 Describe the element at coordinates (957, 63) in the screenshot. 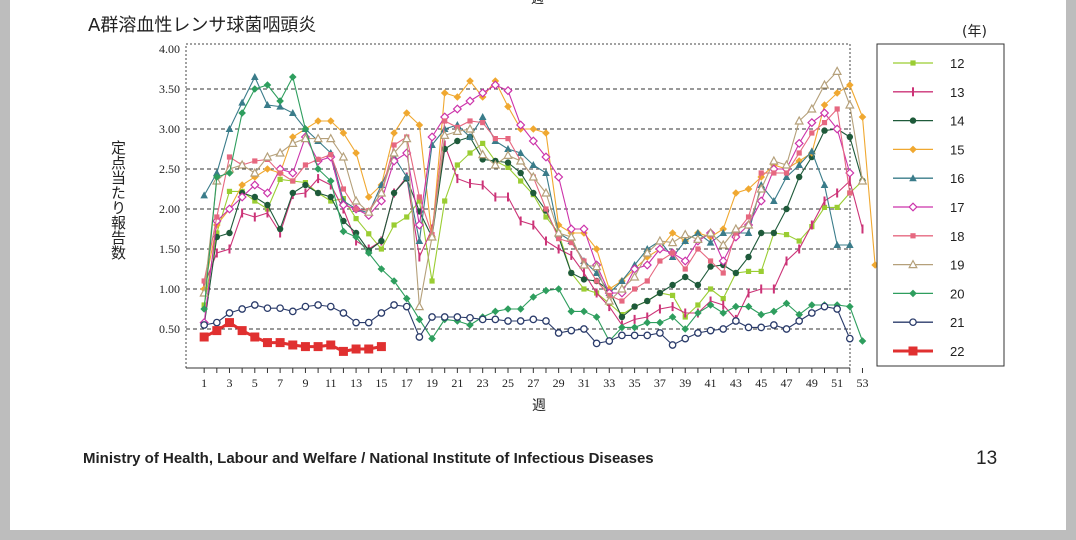

I see `legend-label: 12` at that location.